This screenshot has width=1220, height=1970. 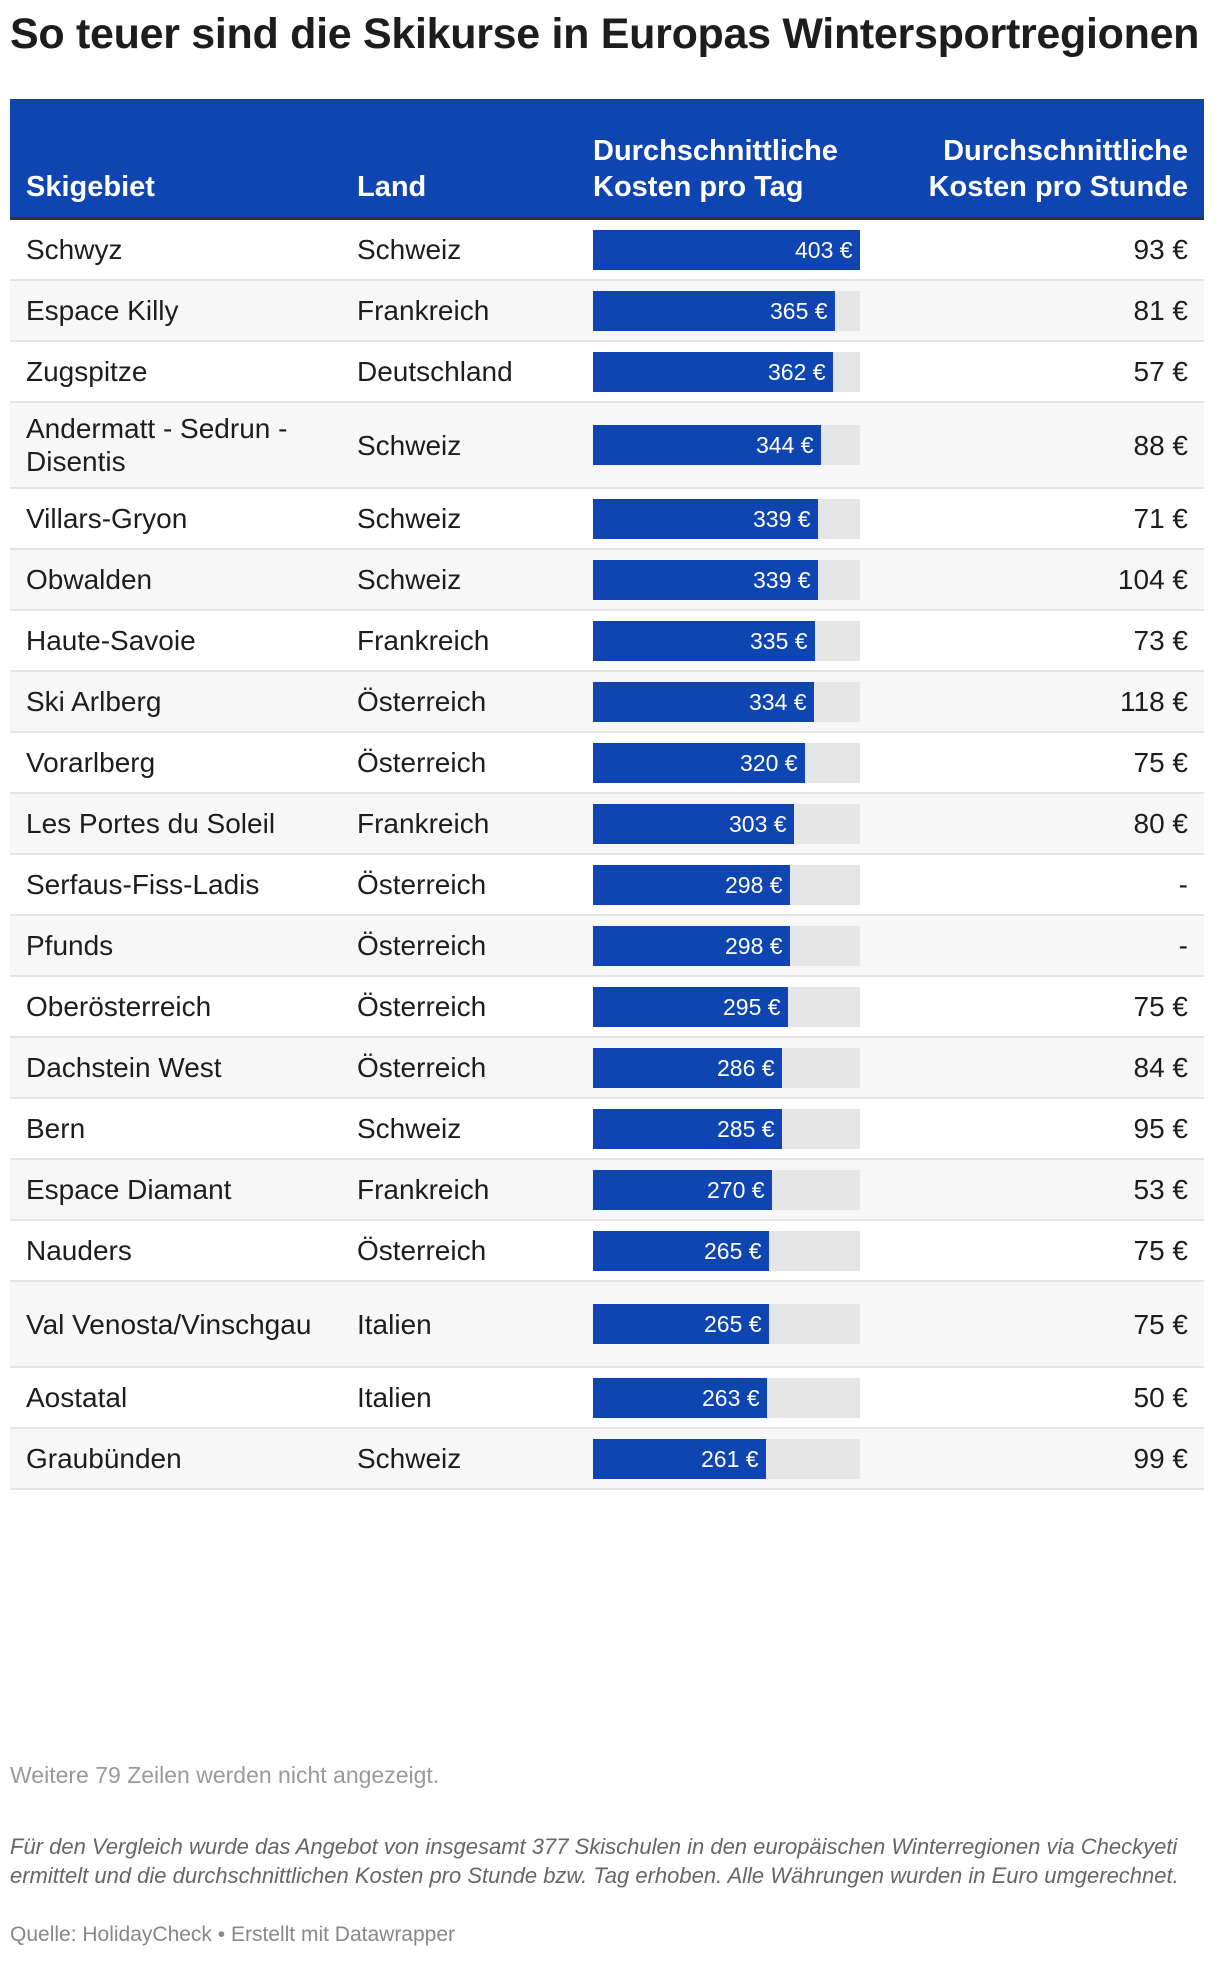 I want to click on table-row: Bern Schweiz 285 € 95 €, so click(x=607, y=1129).